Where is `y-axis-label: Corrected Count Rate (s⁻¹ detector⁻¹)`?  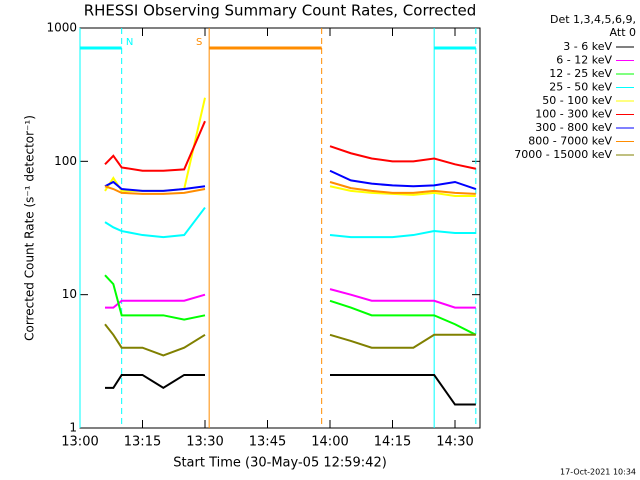 y-axis-label: Corrected Count Rate (s⁻¹ detector⁻¹) is located at coordinates (30, 228).